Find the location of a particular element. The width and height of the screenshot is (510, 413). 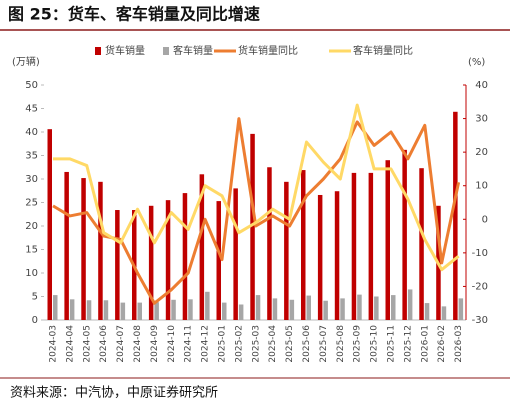

x-tick-label: 2025-08 is located at coordinates (341, 344).